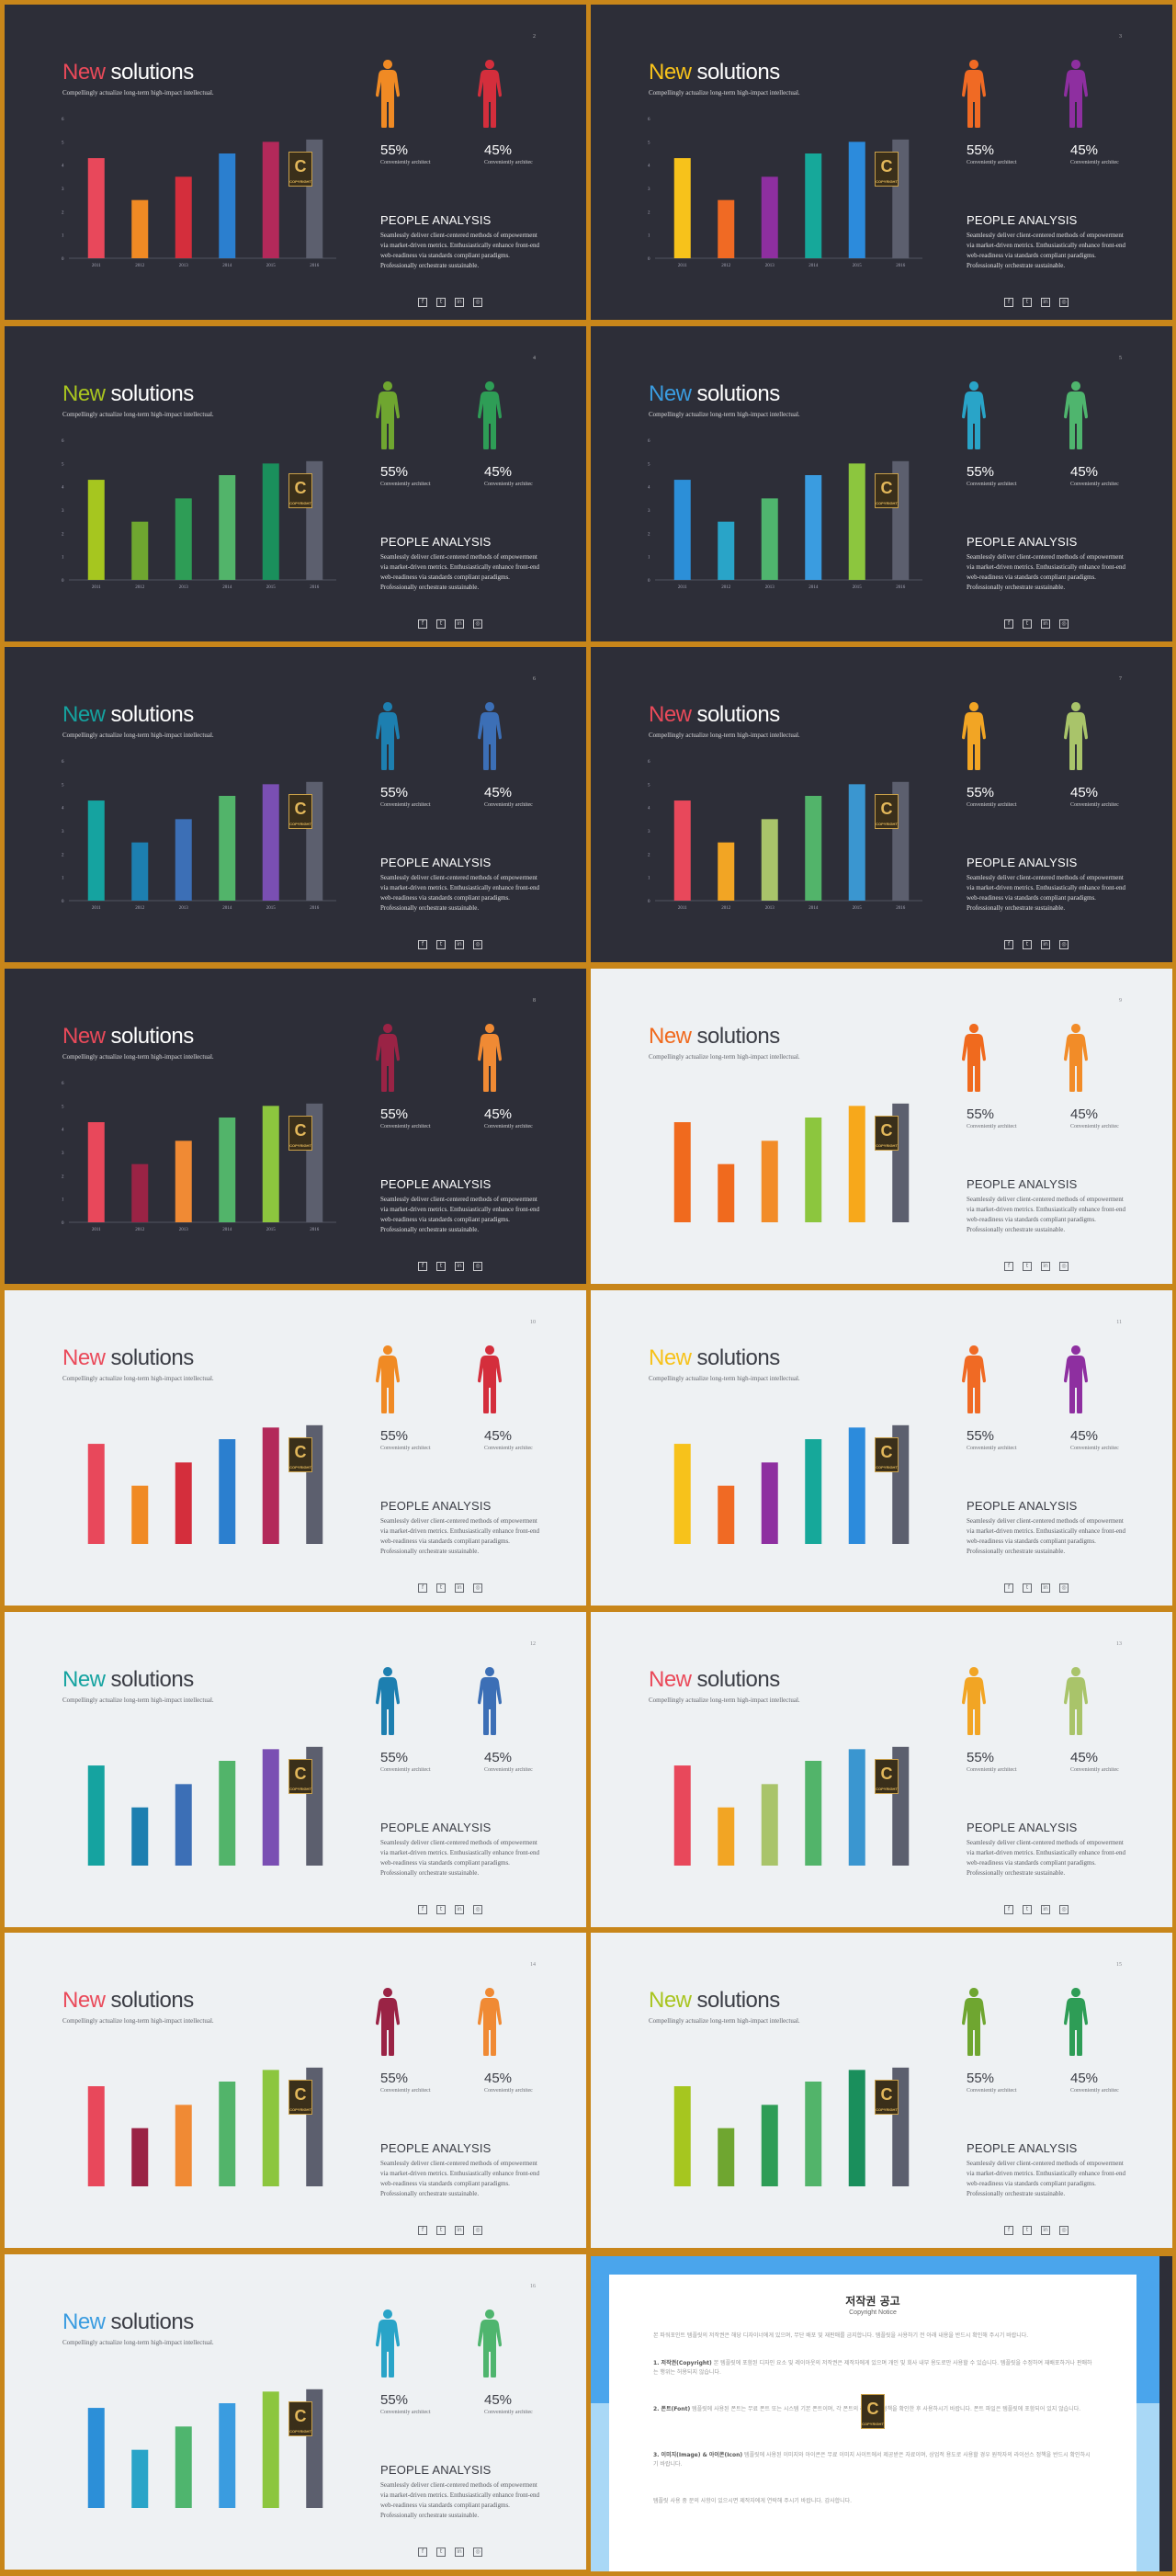 The width and height of the screenshot is (1176, 2576). What do you see at coordinates (128, 1037) in the screenshot?
I see `slide-title: New solutions` at bounding box center [128, 1037].